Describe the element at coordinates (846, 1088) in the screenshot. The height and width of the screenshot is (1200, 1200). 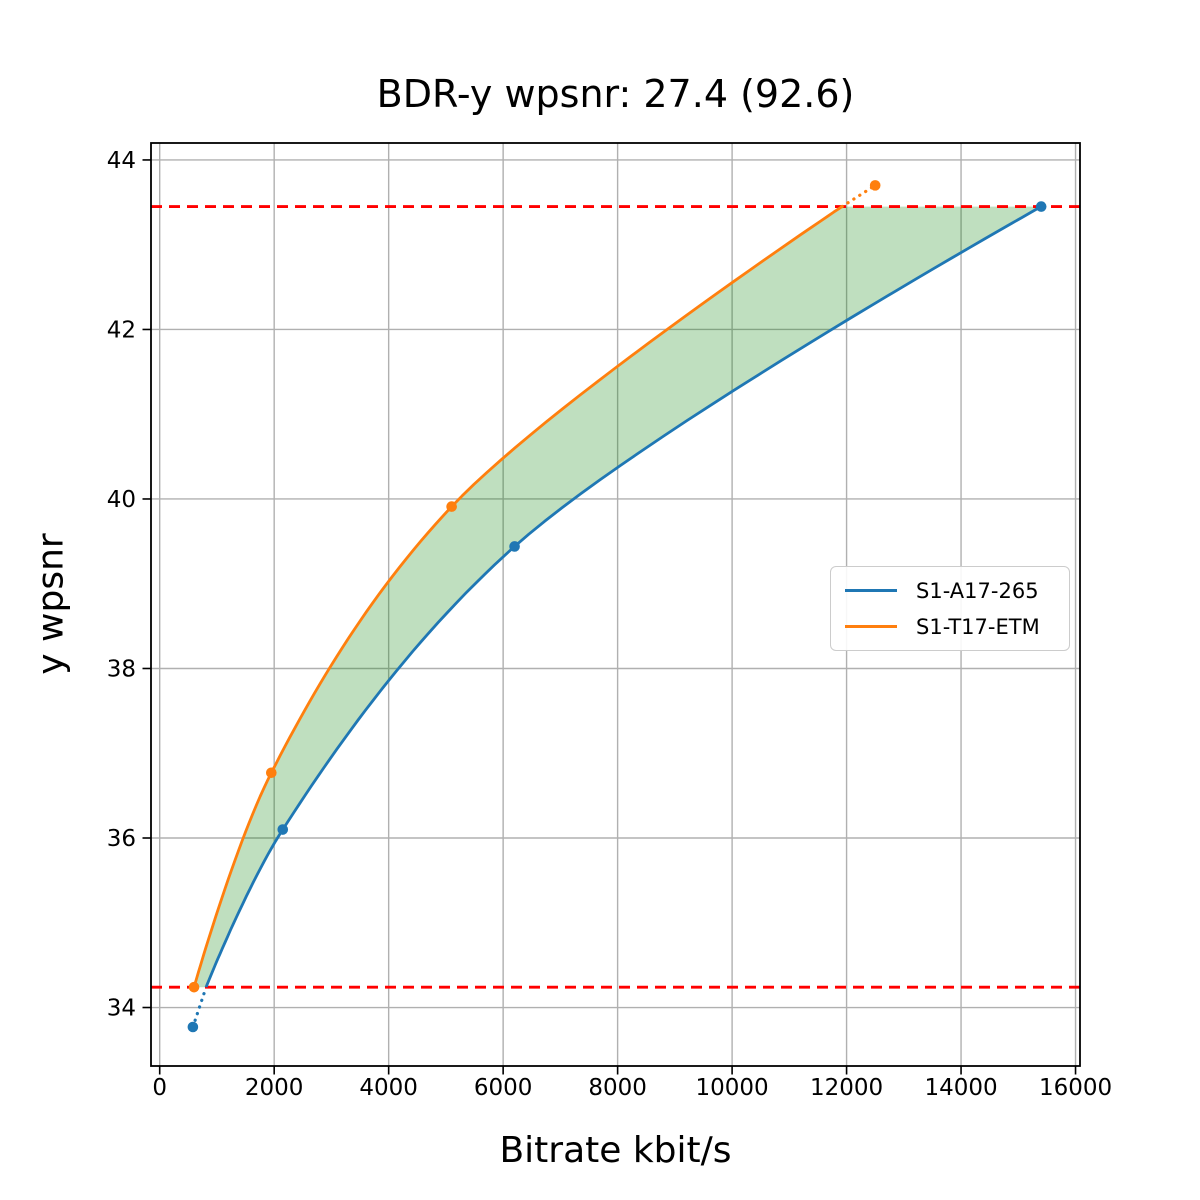
I see `x-tick-label: 12000` at that location.